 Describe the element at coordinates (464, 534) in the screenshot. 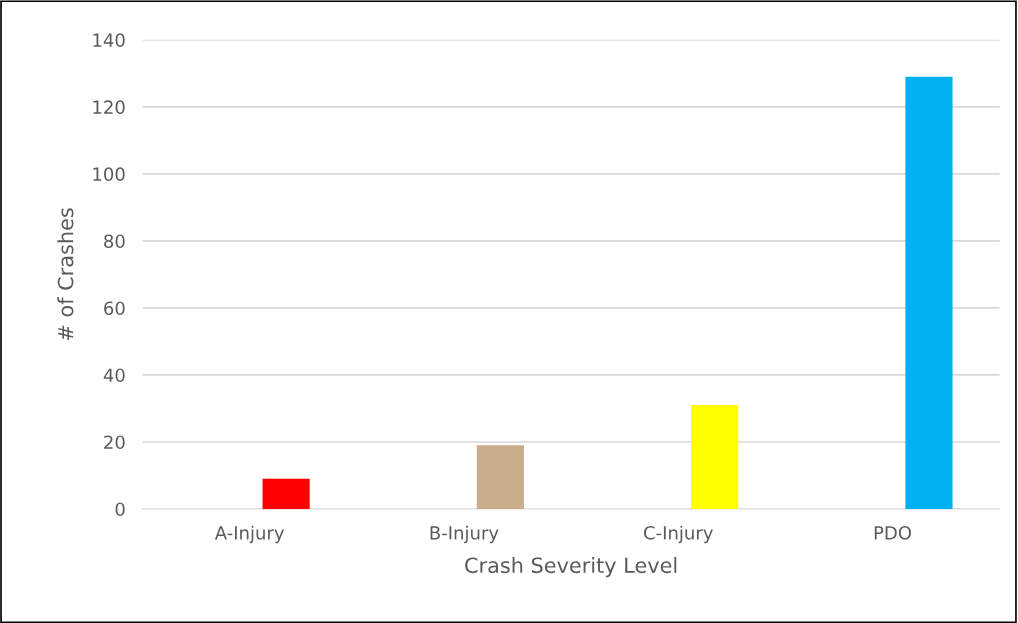

I see `x-tick-label: B-Injury` at that location.